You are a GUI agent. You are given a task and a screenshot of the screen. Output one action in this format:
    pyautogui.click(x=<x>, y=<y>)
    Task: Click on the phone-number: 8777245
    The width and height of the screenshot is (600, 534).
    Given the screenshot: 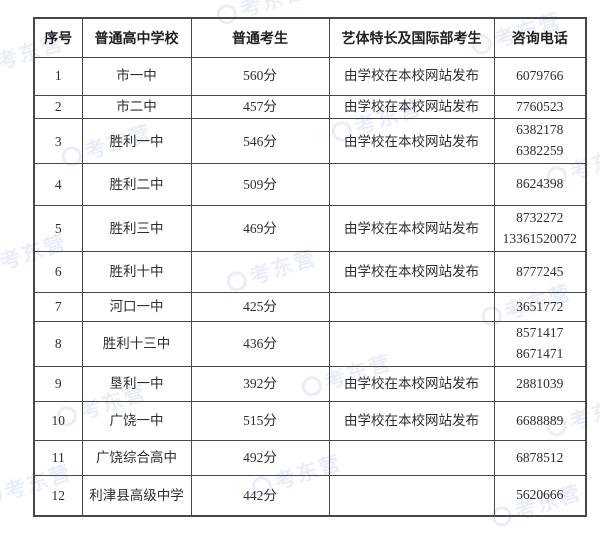 What is the action you would take?
    pyautogui.click(x=540, y=271)
    